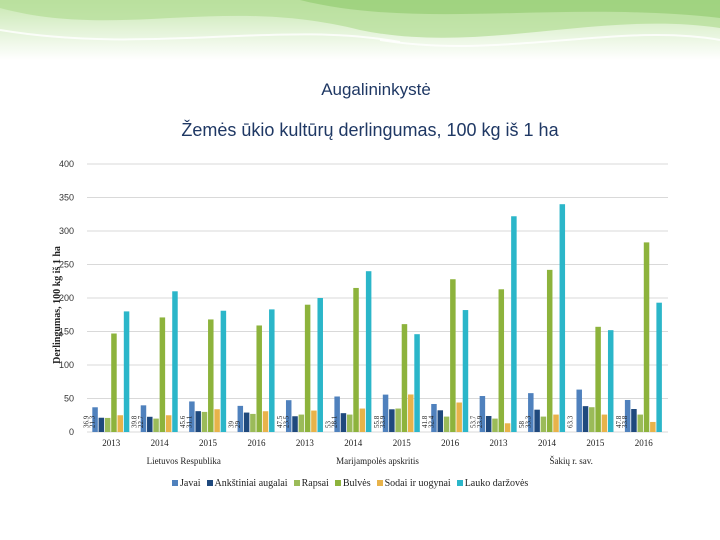 This screenshot has width=720, height=540. What do you see at coordinates (135, 421) in the screenshot?
I see `data-label: 39.8` at bounding box center [135, 421].